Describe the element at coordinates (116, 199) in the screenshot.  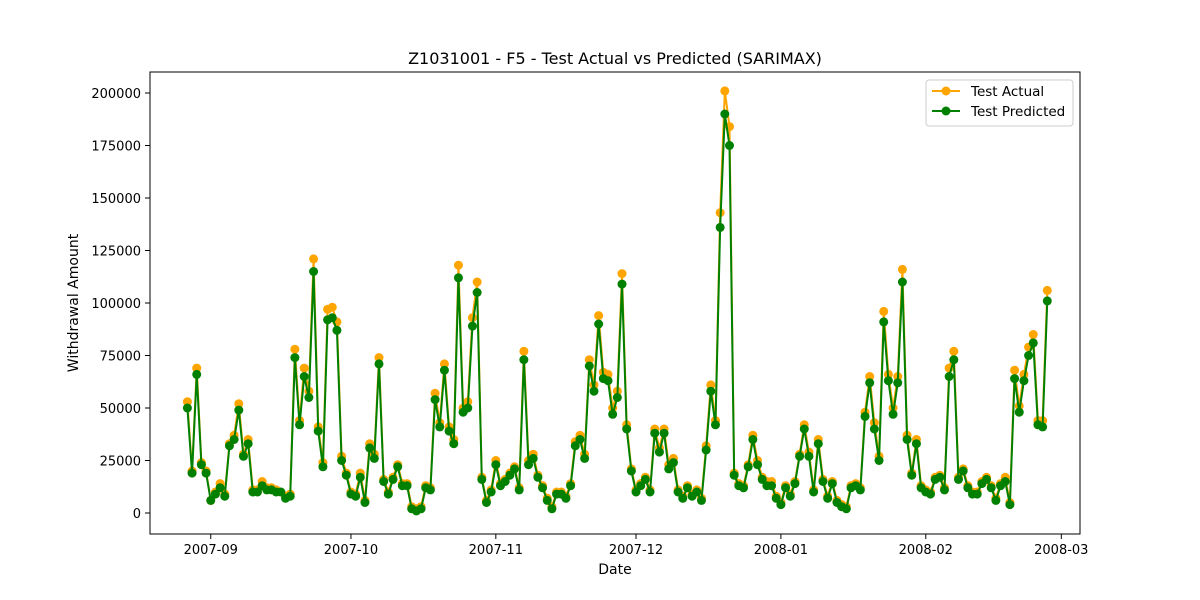
I see `y-tick-label: 150000` at that location.